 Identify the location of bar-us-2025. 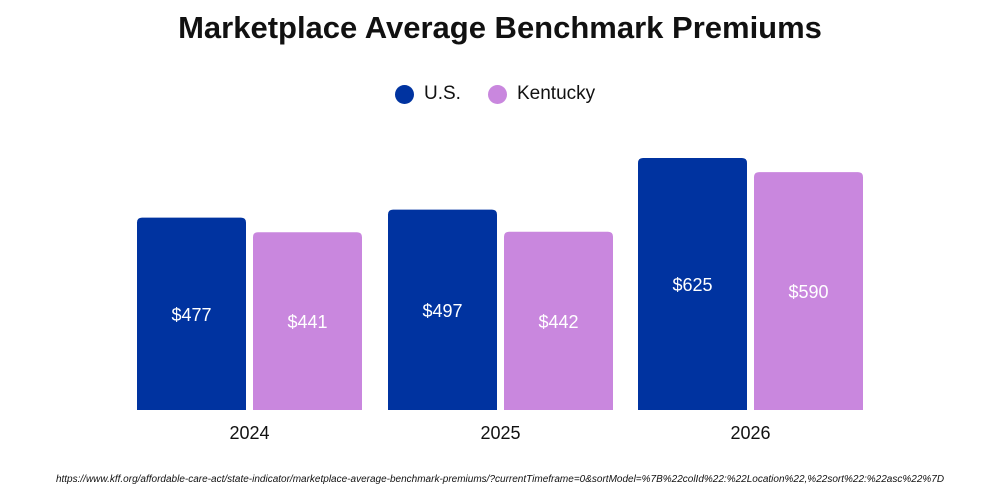
(442, 309).